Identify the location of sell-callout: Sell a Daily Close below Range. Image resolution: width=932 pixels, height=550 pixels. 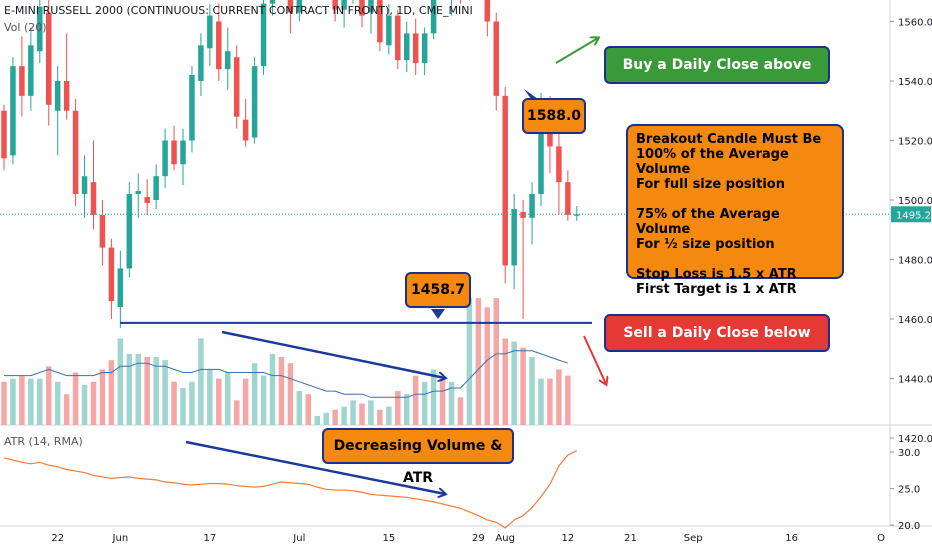
(717, 344).